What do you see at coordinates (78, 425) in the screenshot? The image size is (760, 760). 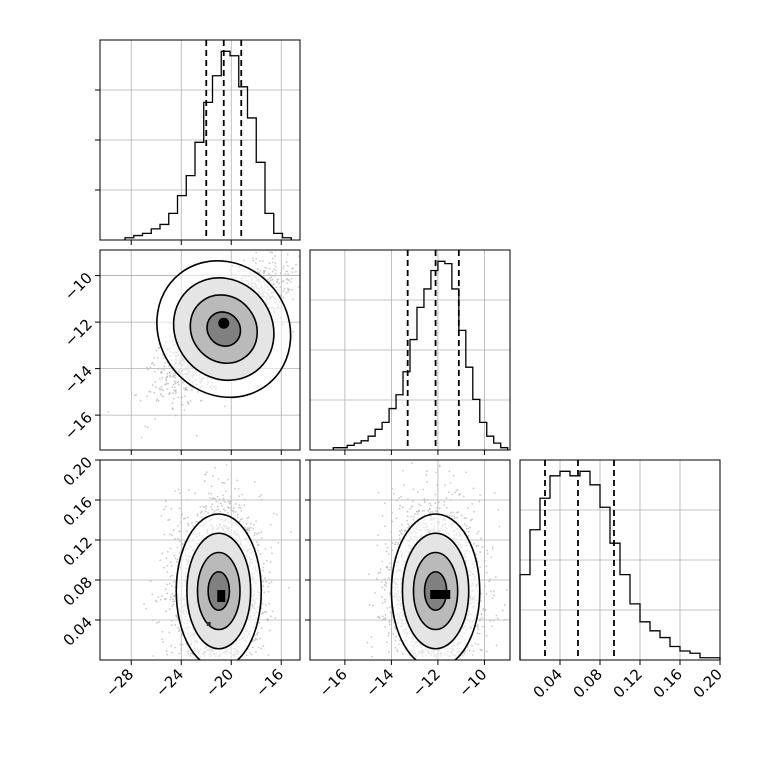 I see `y-tick-label: −16` at bounding box center [78, 425].